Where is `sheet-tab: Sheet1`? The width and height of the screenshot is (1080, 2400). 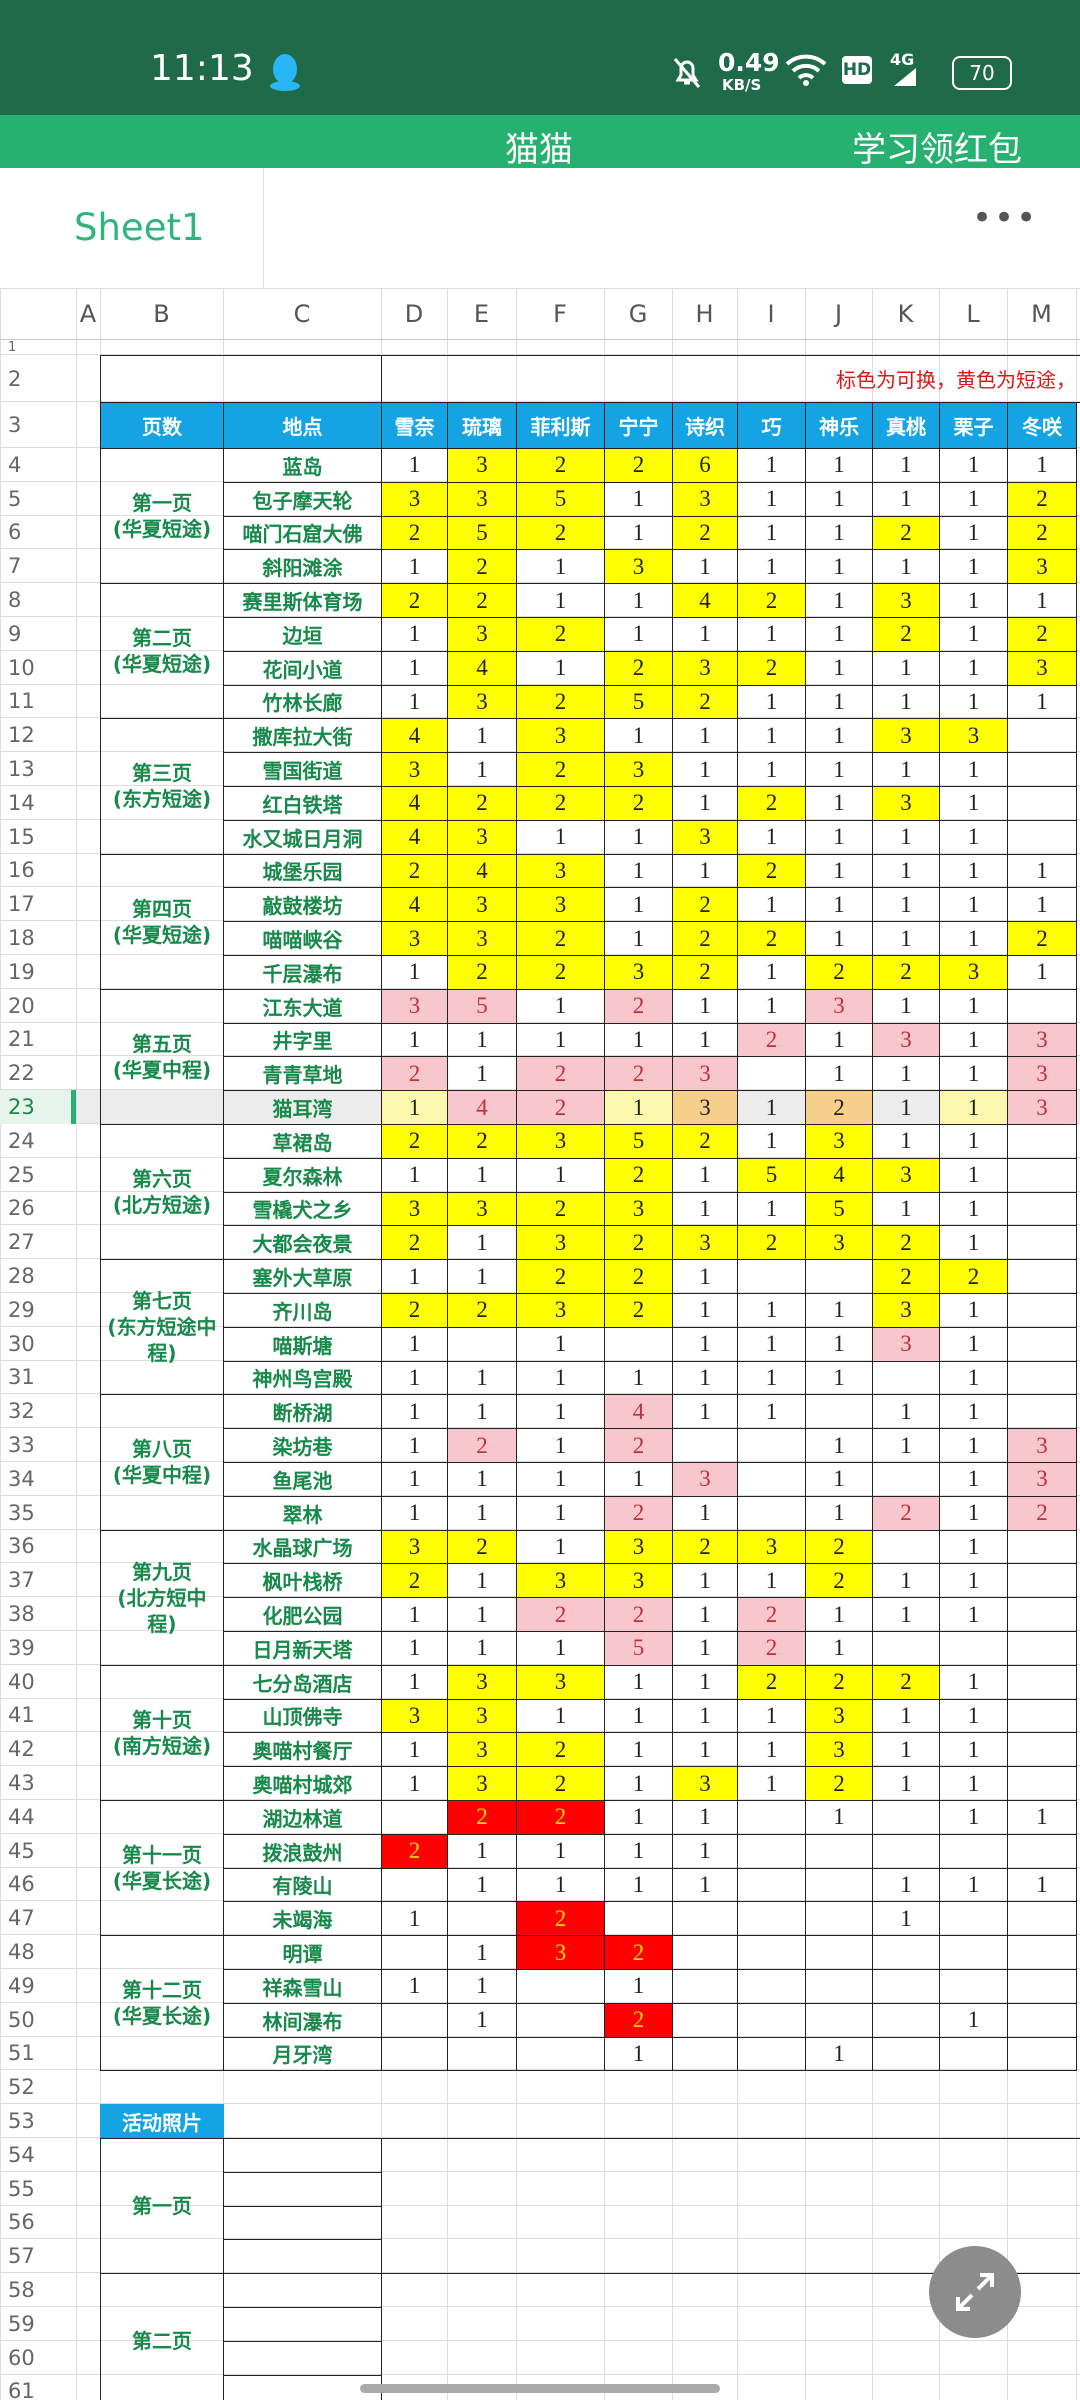 sheet-tab: Sheet1 is located at coordinates (139, 227).